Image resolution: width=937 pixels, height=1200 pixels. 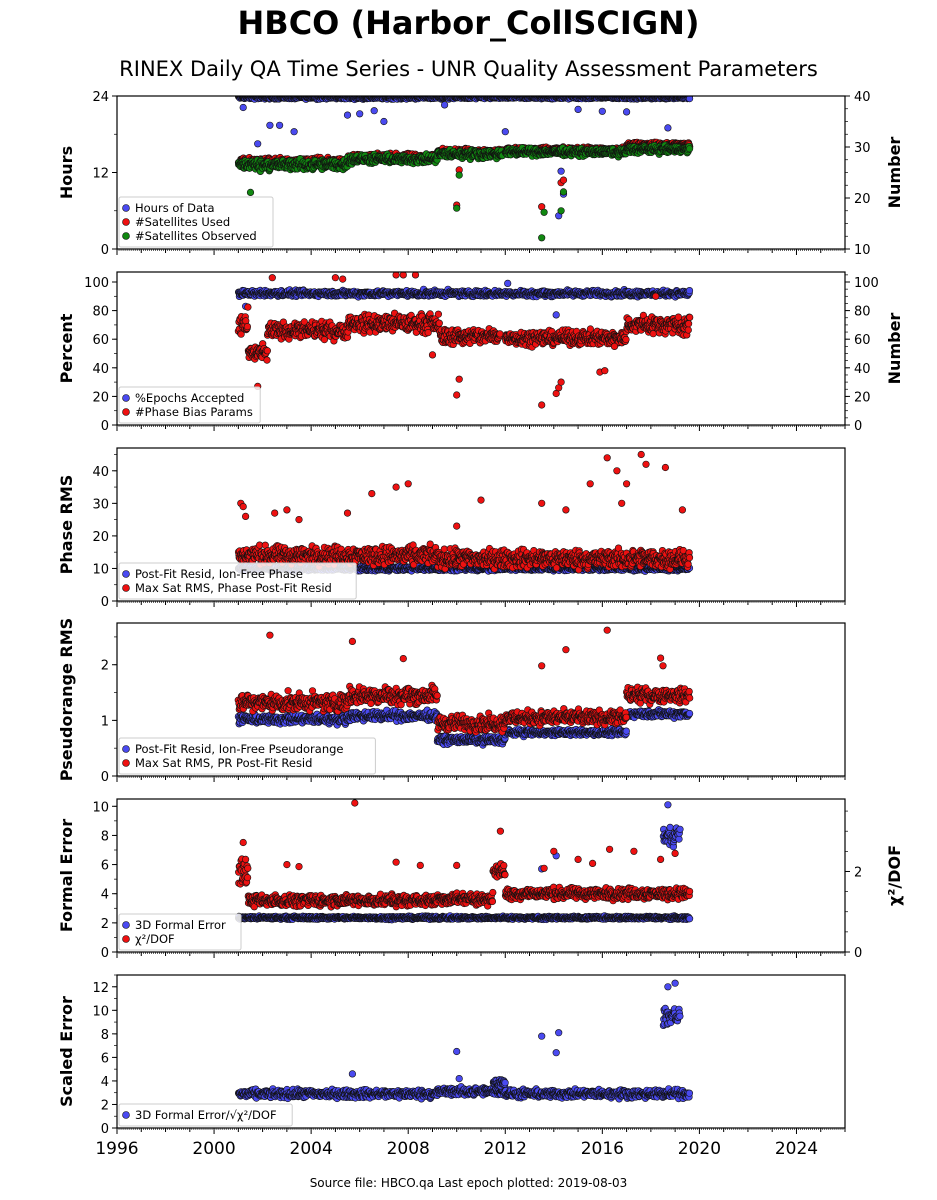 What do you see at coordinates (100, 97) in the screenshot?
I see `y-tick-label: 24` at bounding box center [100, 97].